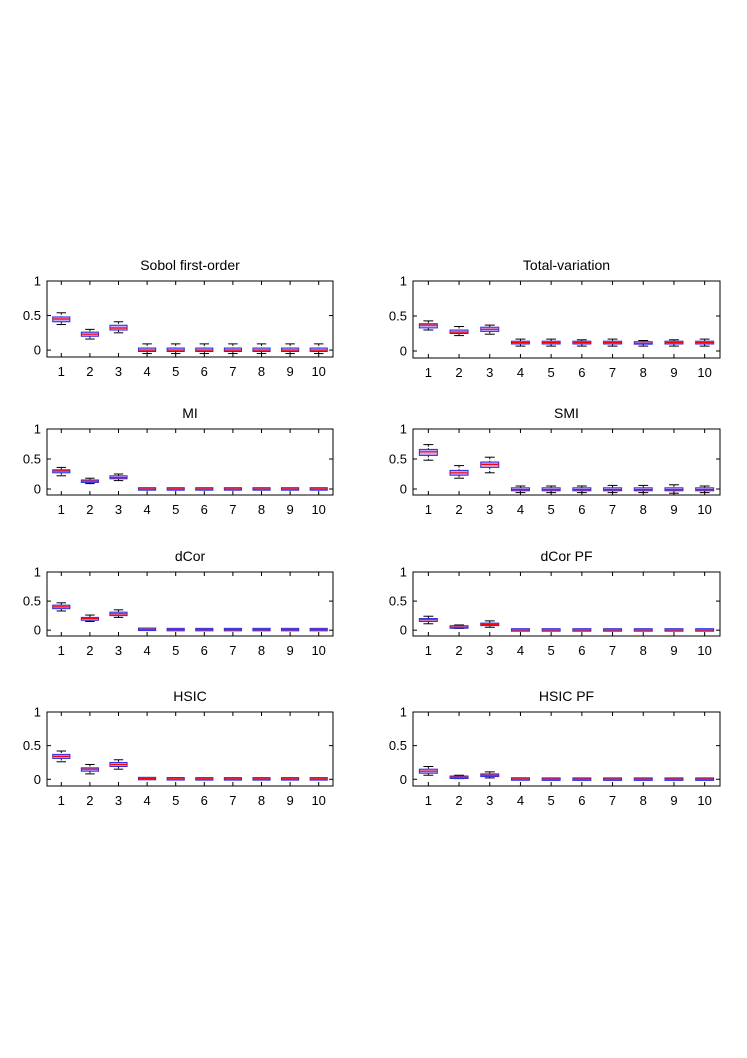 This screenshot has width=747, height=1058. I want to click on chart-panel-8: HSIC PF 0 0.5 1 1 2 3 4 5 6 7 8 9 10, so click(555, 748).